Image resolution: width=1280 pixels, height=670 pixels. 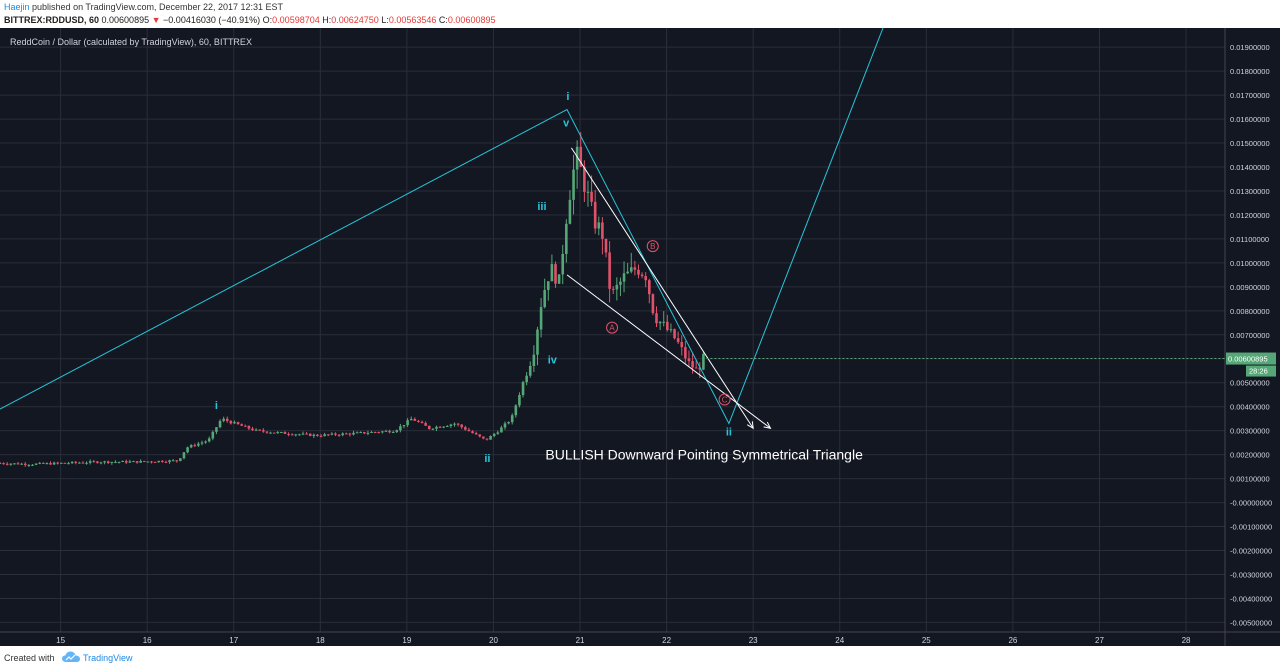 What do you see at coordinates (1250, 263) in the screenshot?
I see `price-tick-label: 0.01000000` at bounding box center [1250, 263].